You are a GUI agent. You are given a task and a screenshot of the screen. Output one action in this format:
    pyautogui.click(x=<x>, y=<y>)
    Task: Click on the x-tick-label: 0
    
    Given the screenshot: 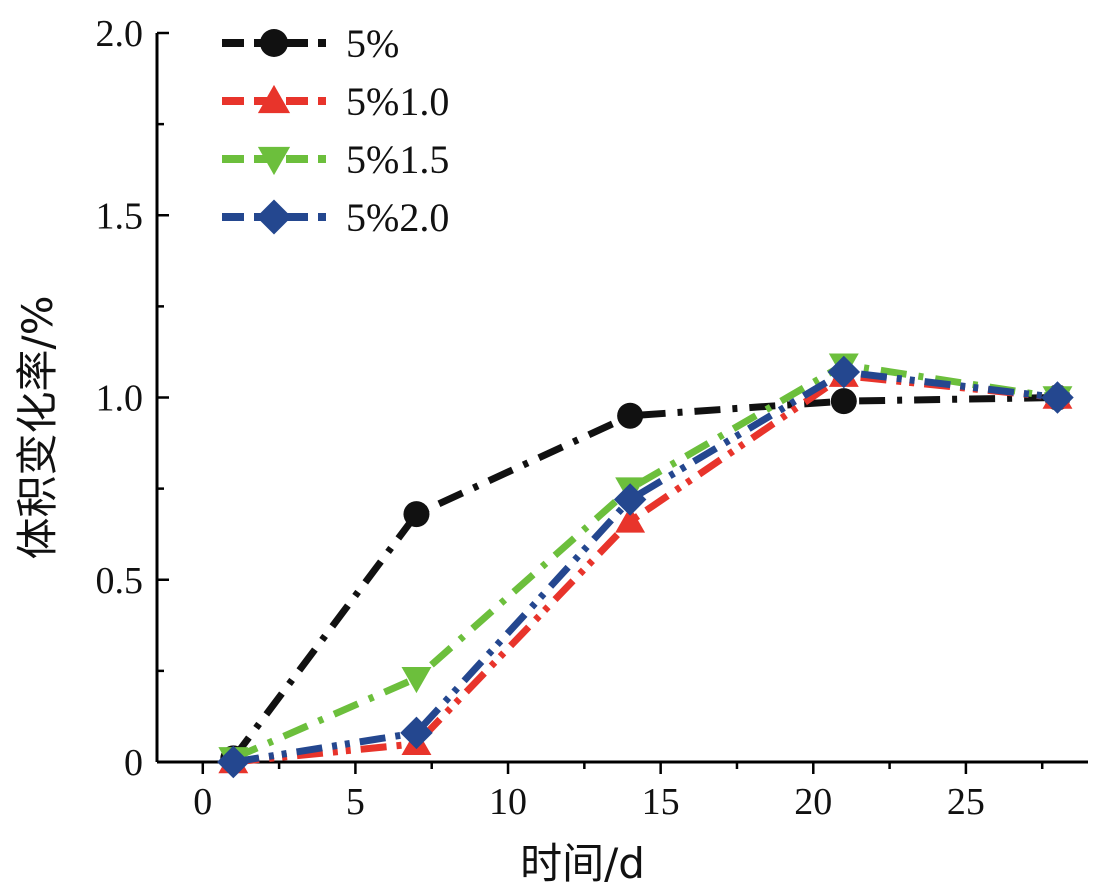 What is the action you would take?
    pyautogui.click(x=202, y=802)
    